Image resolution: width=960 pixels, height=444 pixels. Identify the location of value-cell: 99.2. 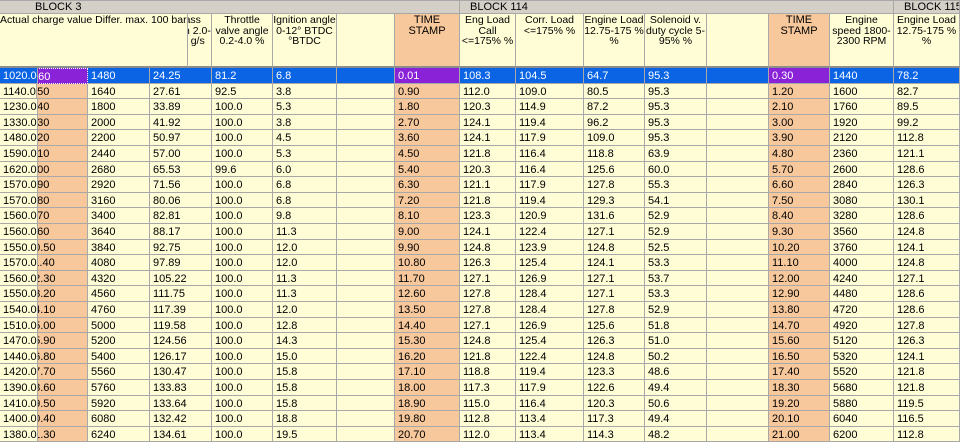
(927, 122).